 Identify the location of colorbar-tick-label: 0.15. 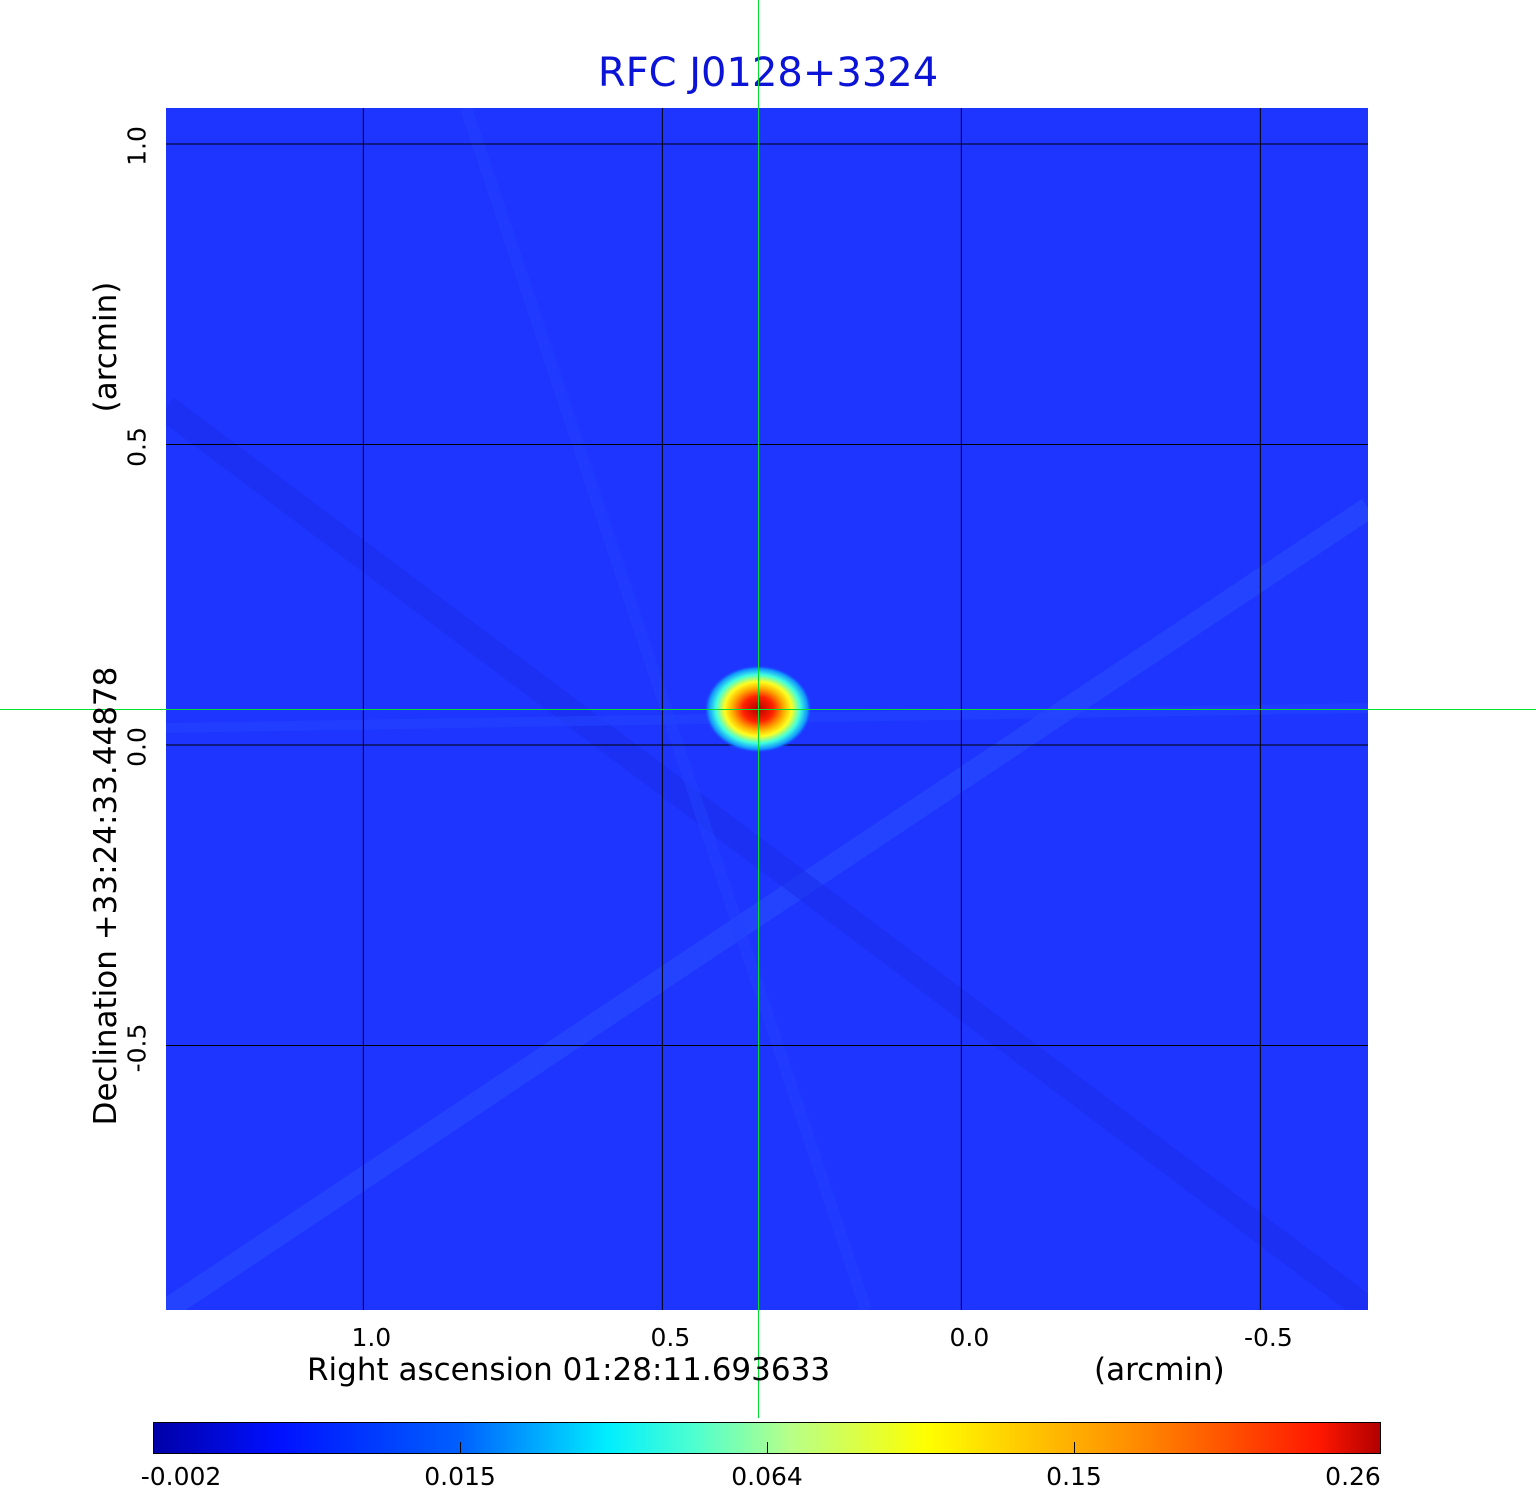
(1074, 1476).